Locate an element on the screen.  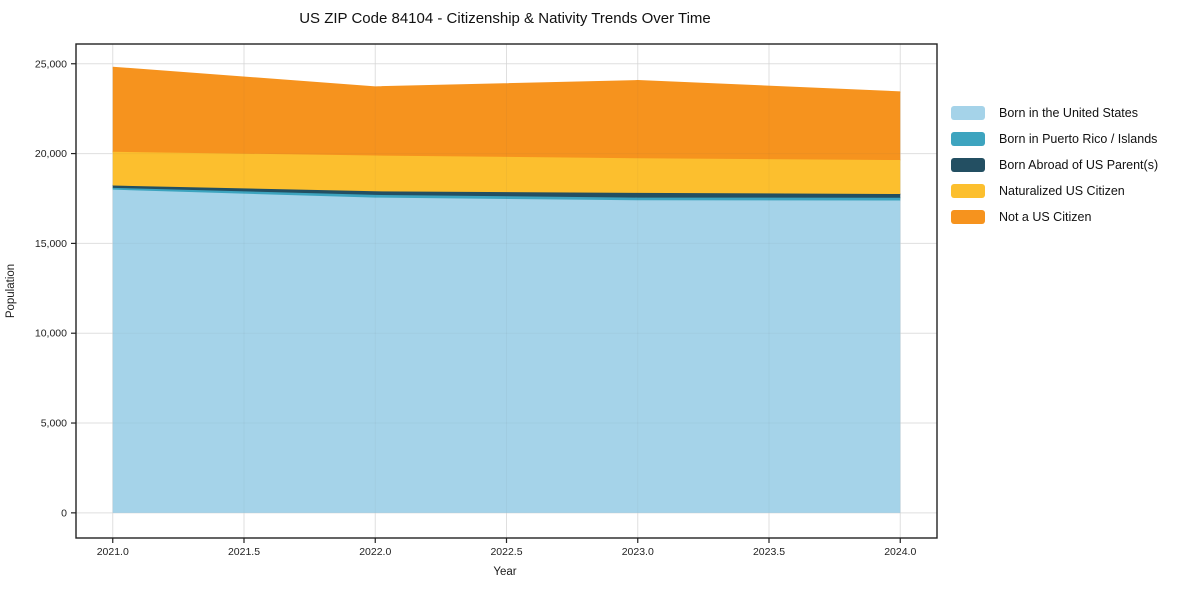
x-tick-label: 2021.0 is located at coordinates (113, 552).